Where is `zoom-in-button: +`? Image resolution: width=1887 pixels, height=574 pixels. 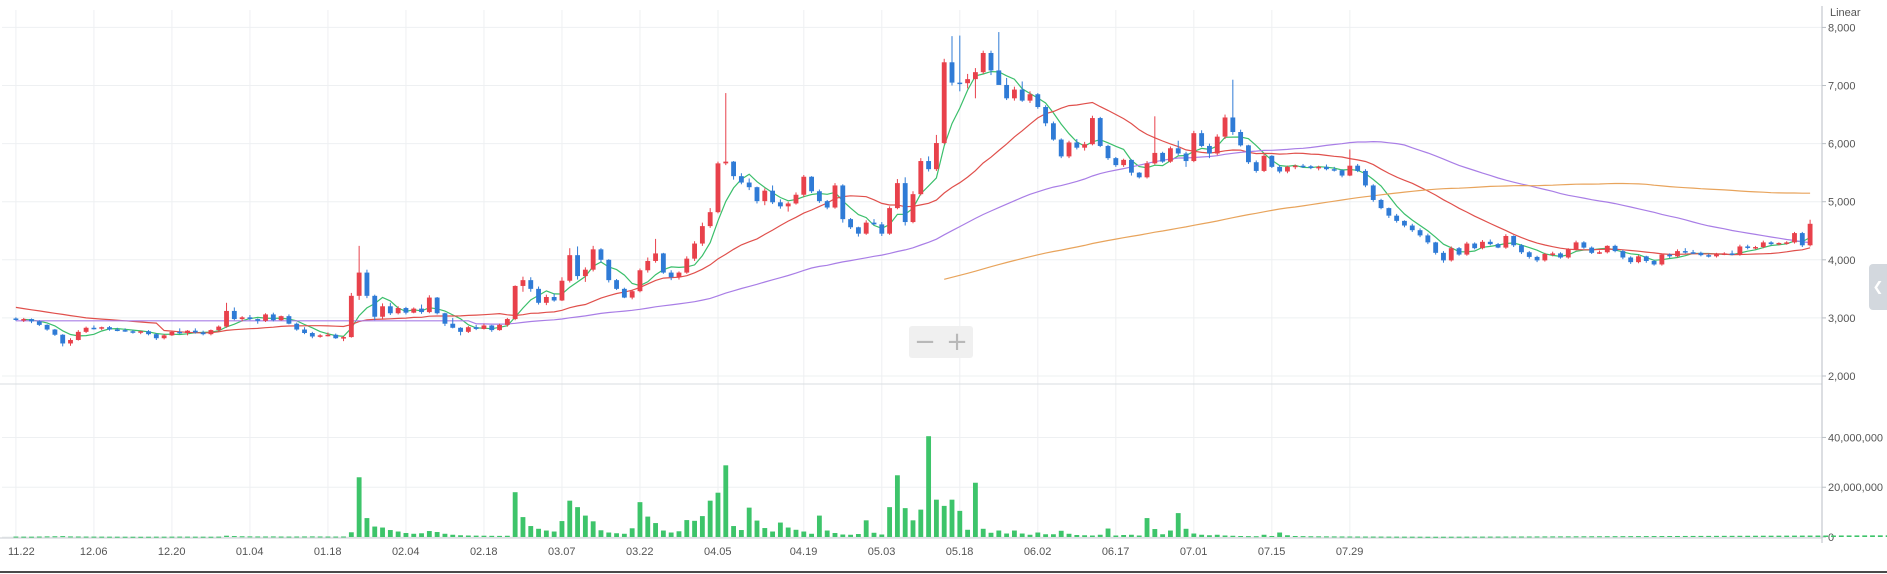
zoom-in-button: + is located at coordinates (957, 342).